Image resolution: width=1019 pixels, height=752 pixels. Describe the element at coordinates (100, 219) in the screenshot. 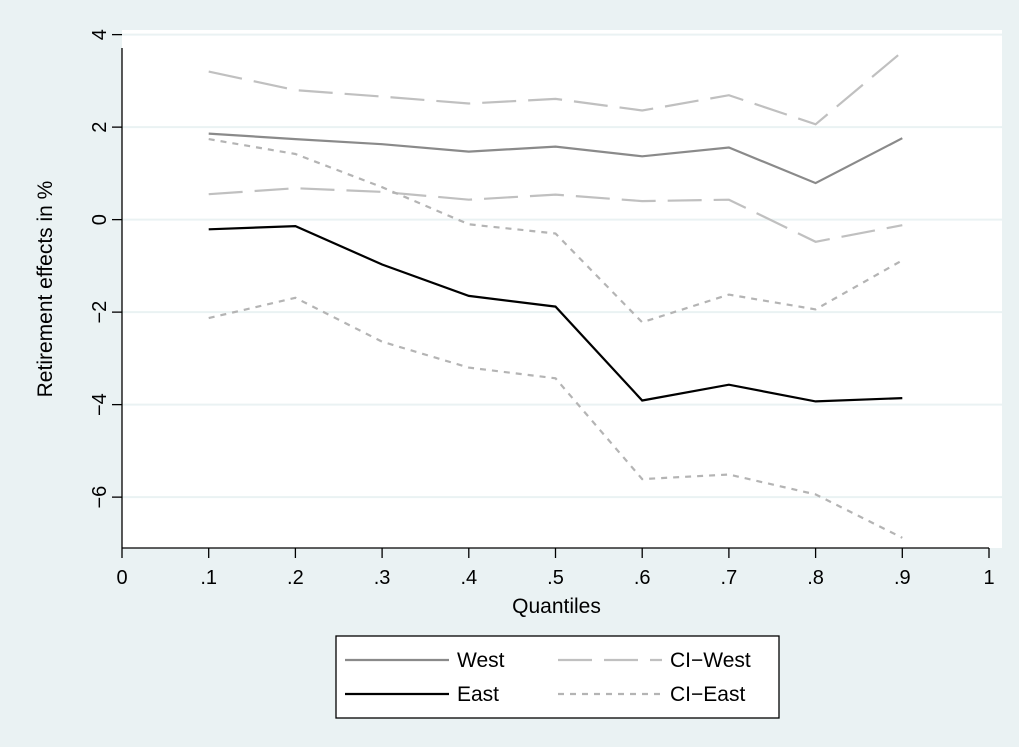

I see `y-tick-label: 0` at that location.